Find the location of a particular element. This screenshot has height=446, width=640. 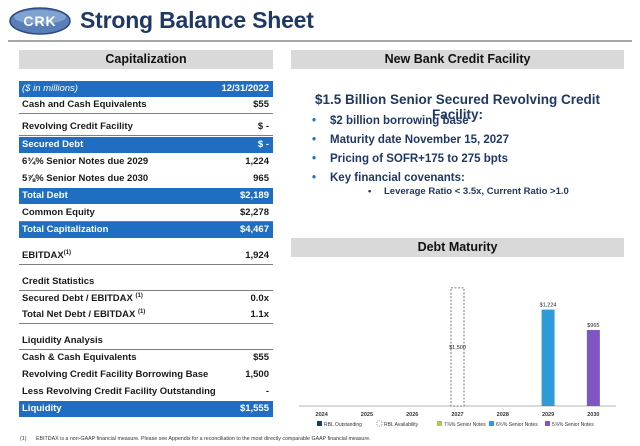

table-row: EBITDAX(1) 1,924 is located at coordinates (146, 256).